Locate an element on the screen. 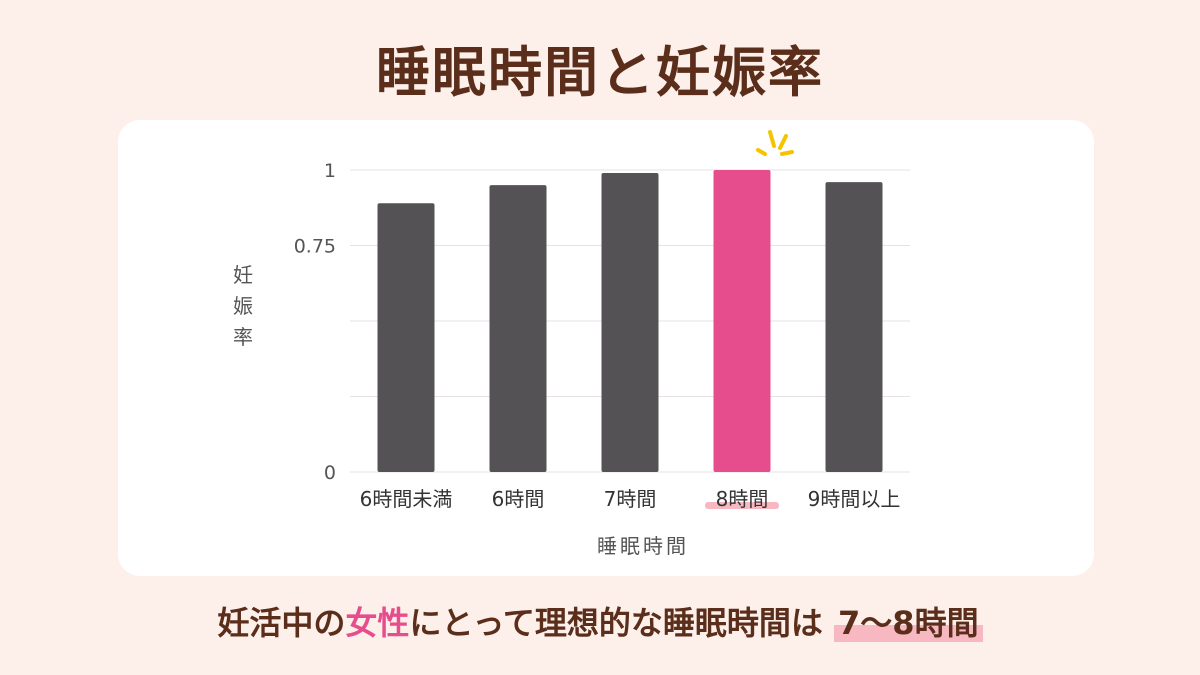 The height and width of the screenshot is (675, 1200). caption-highlight-word: 女性 is located at coordinates (377, 623).